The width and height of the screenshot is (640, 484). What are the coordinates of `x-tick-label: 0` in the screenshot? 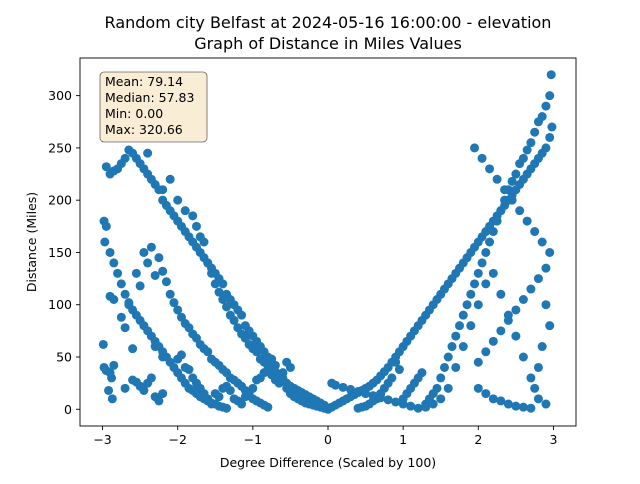 It's located at (328, 439).